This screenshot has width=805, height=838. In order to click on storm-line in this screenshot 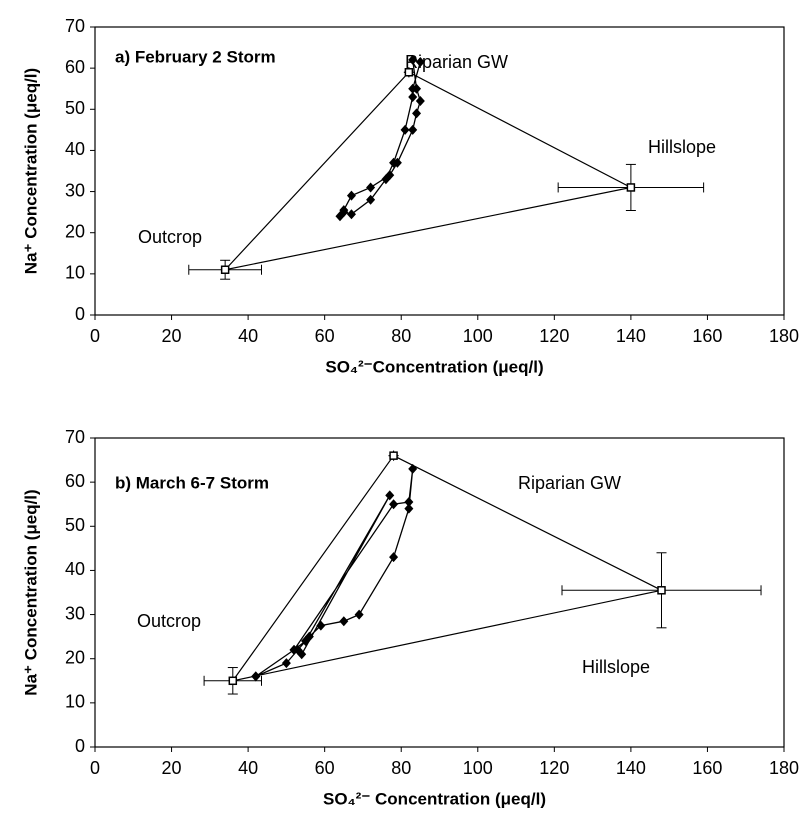, I will do `click(334, 572)`.